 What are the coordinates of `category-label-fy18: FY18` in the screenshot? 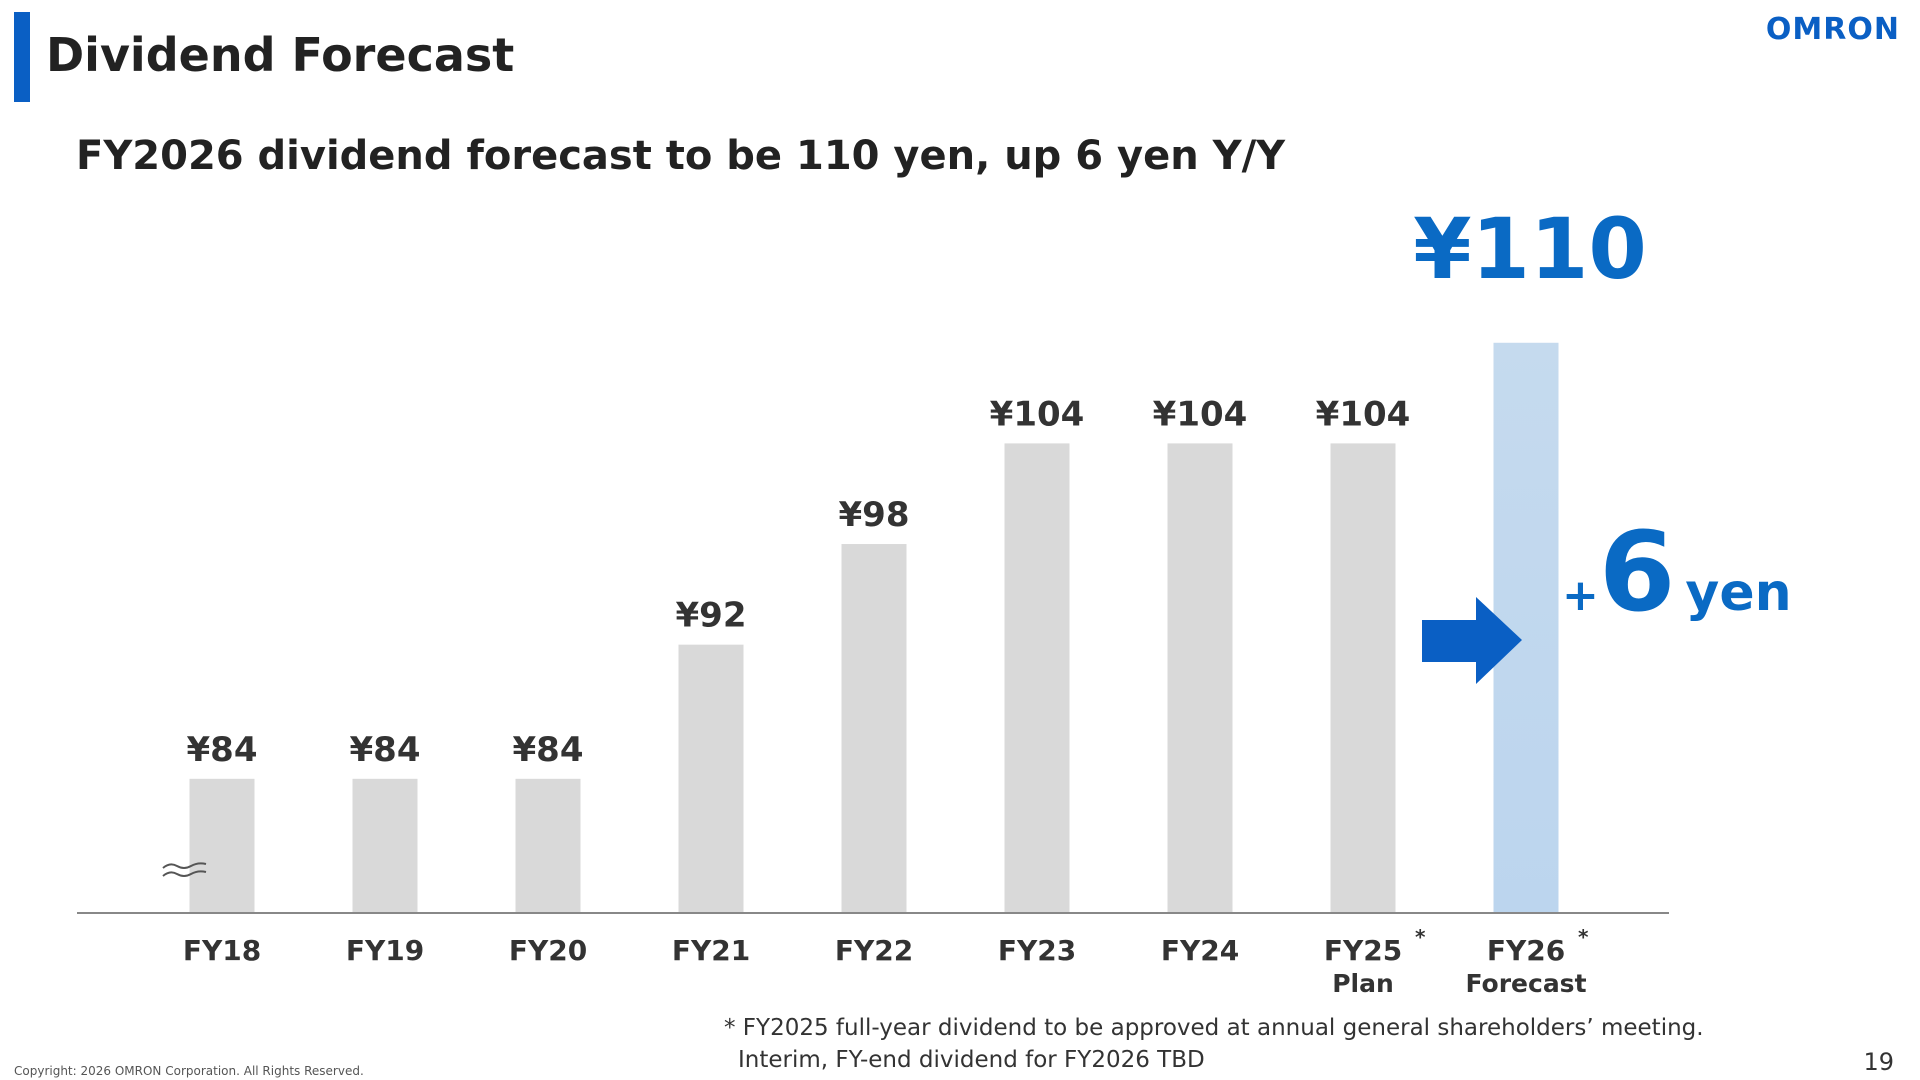 It's located at (222, 950).